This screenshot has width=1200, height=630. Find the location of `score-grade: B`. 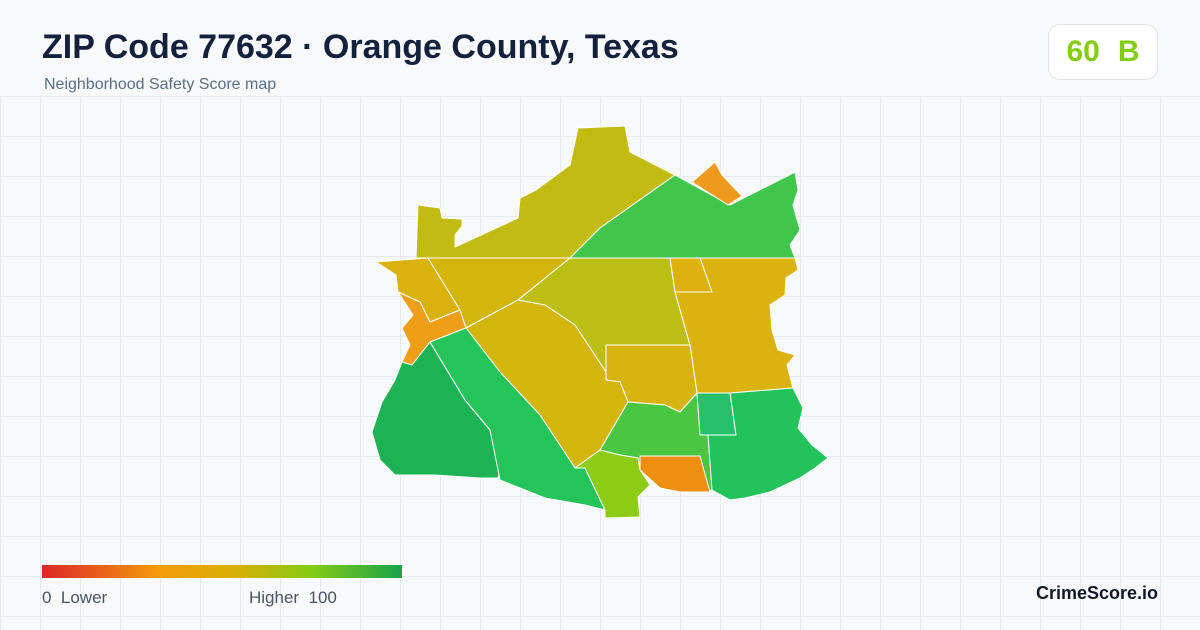

score-grade: B is located at coordinates (1128, 51).